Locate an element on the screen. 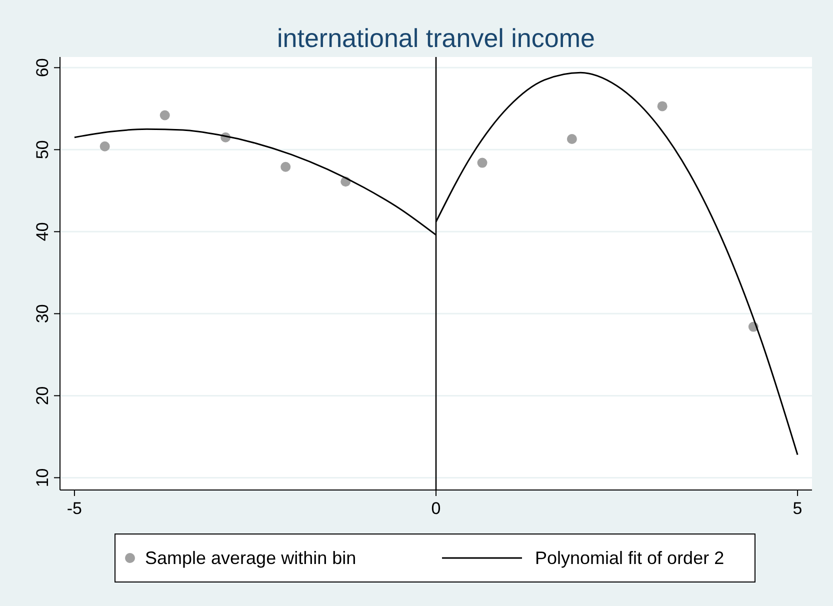 Image resolution: width=833 pixels, height=606 pixels. chart-title: international tranvel income is located at coordinates (436, 38).